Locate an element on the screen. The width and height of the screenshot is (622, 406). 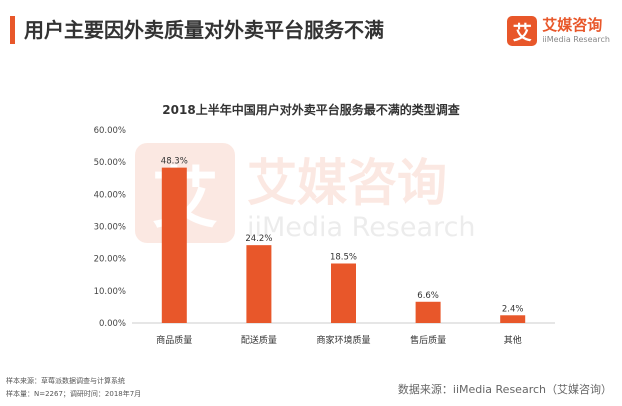
value-label-3: 6.6% is located at coordinates (428, 296).